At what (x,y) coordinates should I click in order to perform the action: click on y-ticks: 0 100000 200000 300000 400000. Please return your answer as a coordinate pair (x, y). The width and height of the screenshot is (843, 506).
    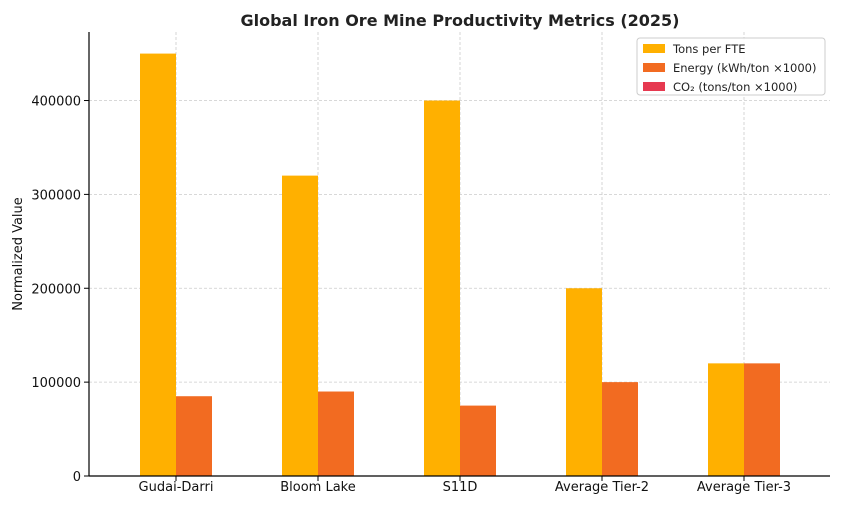
    Looking at the image, I should click on (60, 290).